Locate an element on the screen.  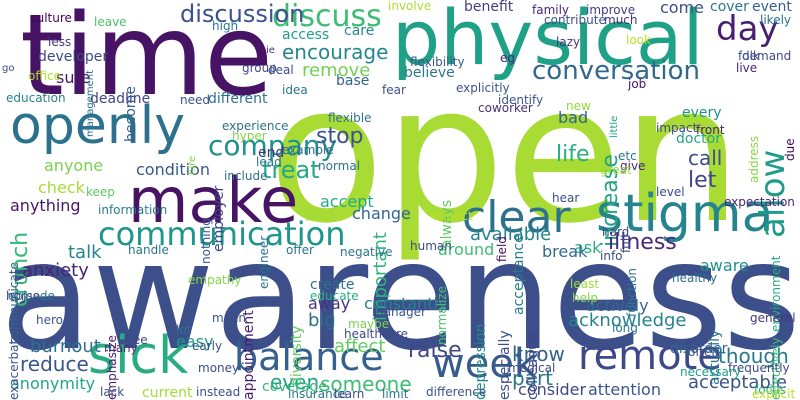
word-maybe: maybe is located at coordinates (369, 324).